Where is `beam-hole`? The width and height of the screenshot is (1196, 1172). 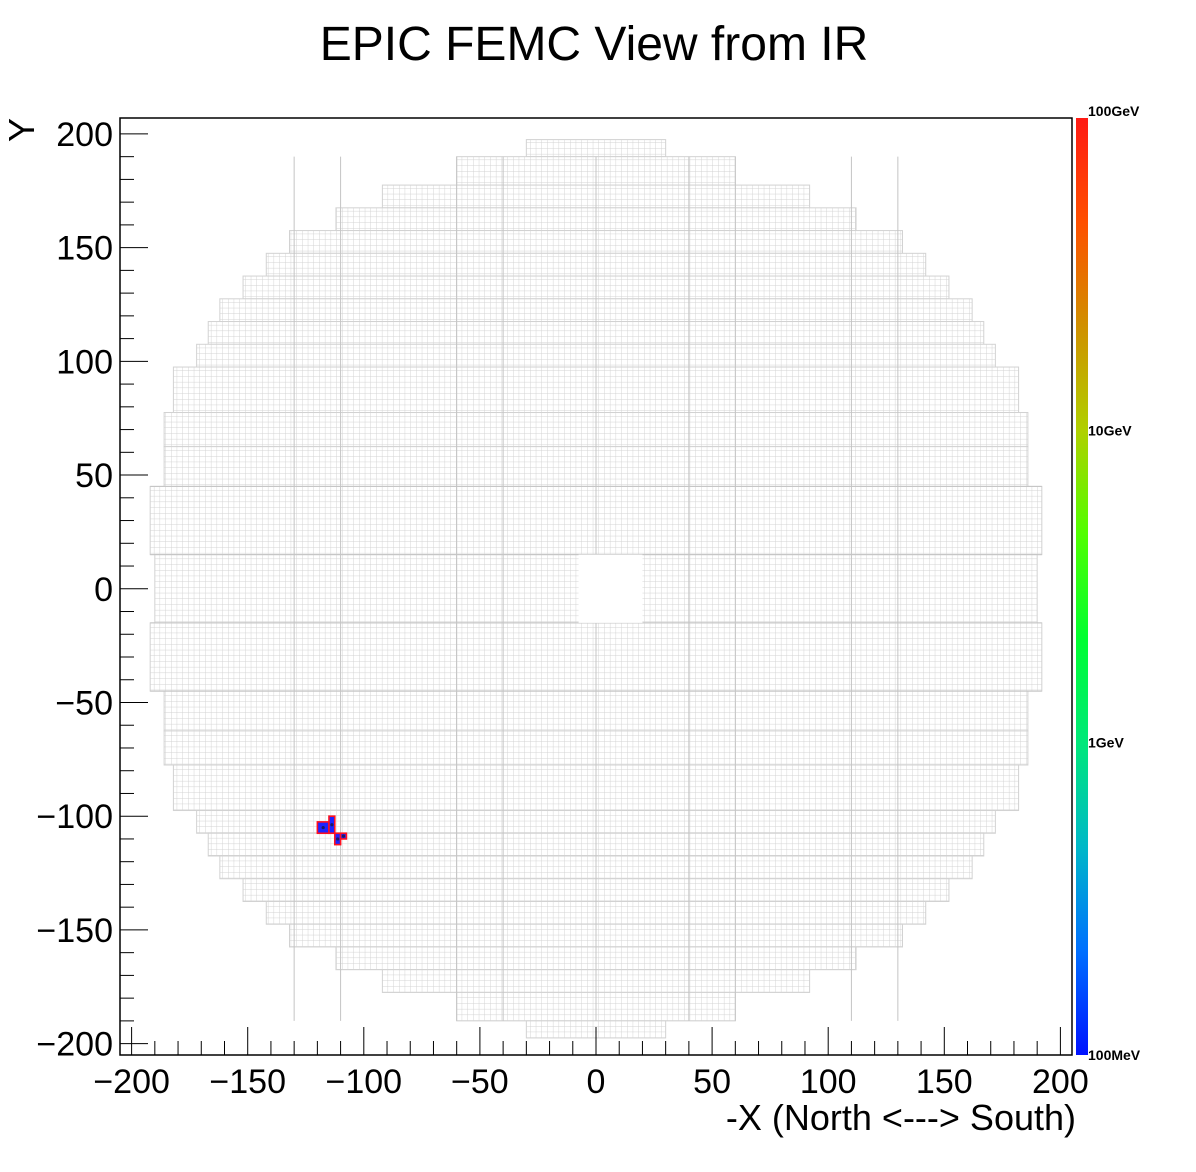
beam-hole is located at coordinates (610, 588).